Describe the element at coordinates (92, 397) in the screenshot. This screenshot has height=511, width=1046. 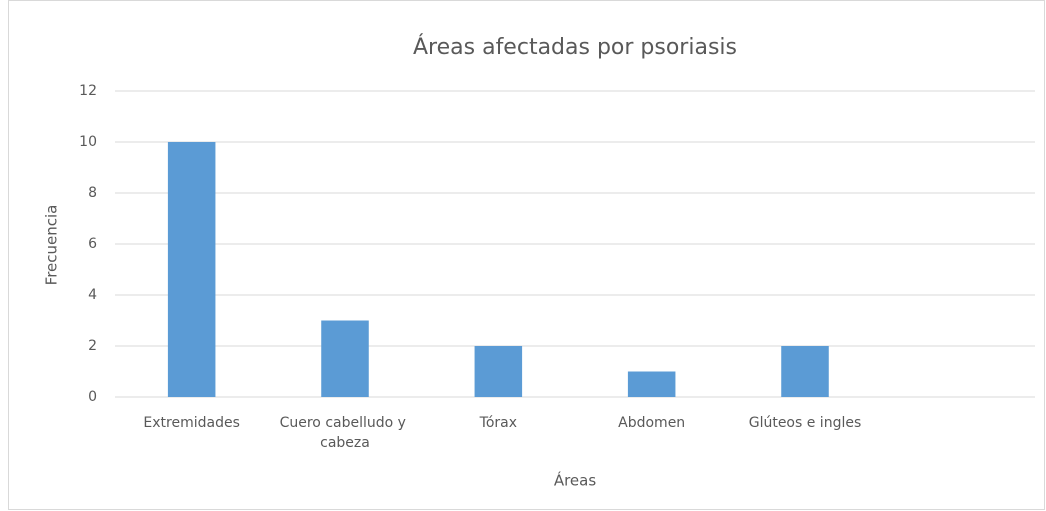
I see `y-tick-label: 0` at that location.